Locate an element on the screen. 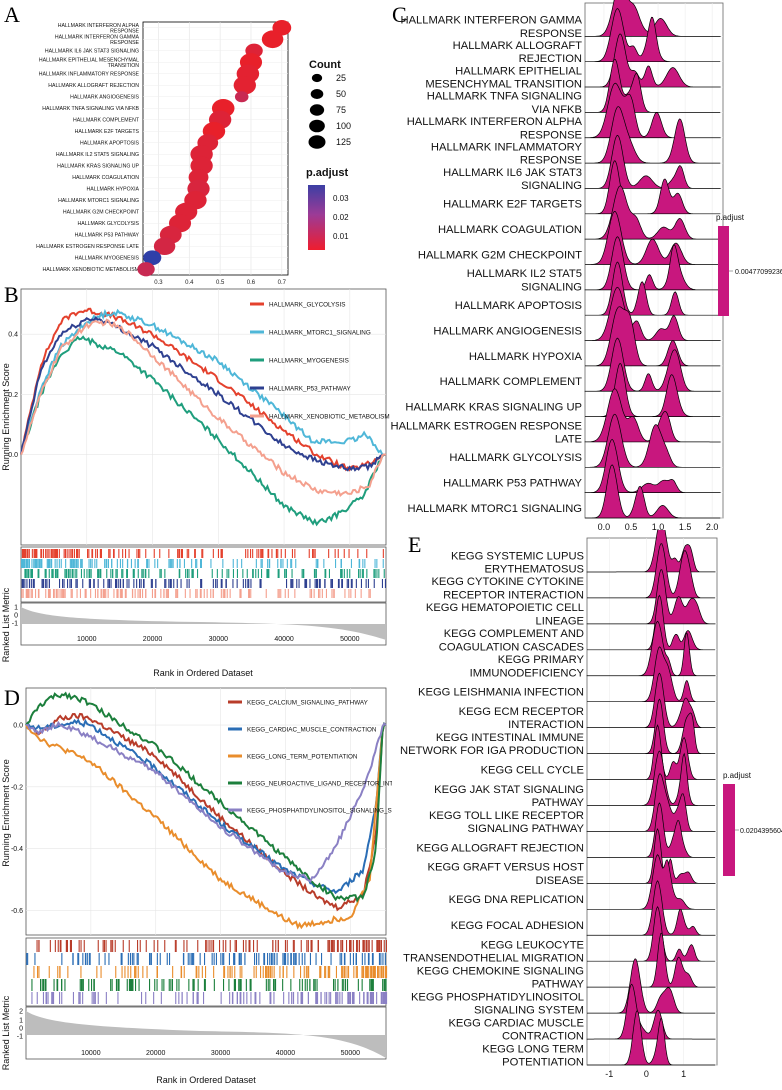 The image size is (782, 1090). padj-colorbar is located at coordinates (316, 217).